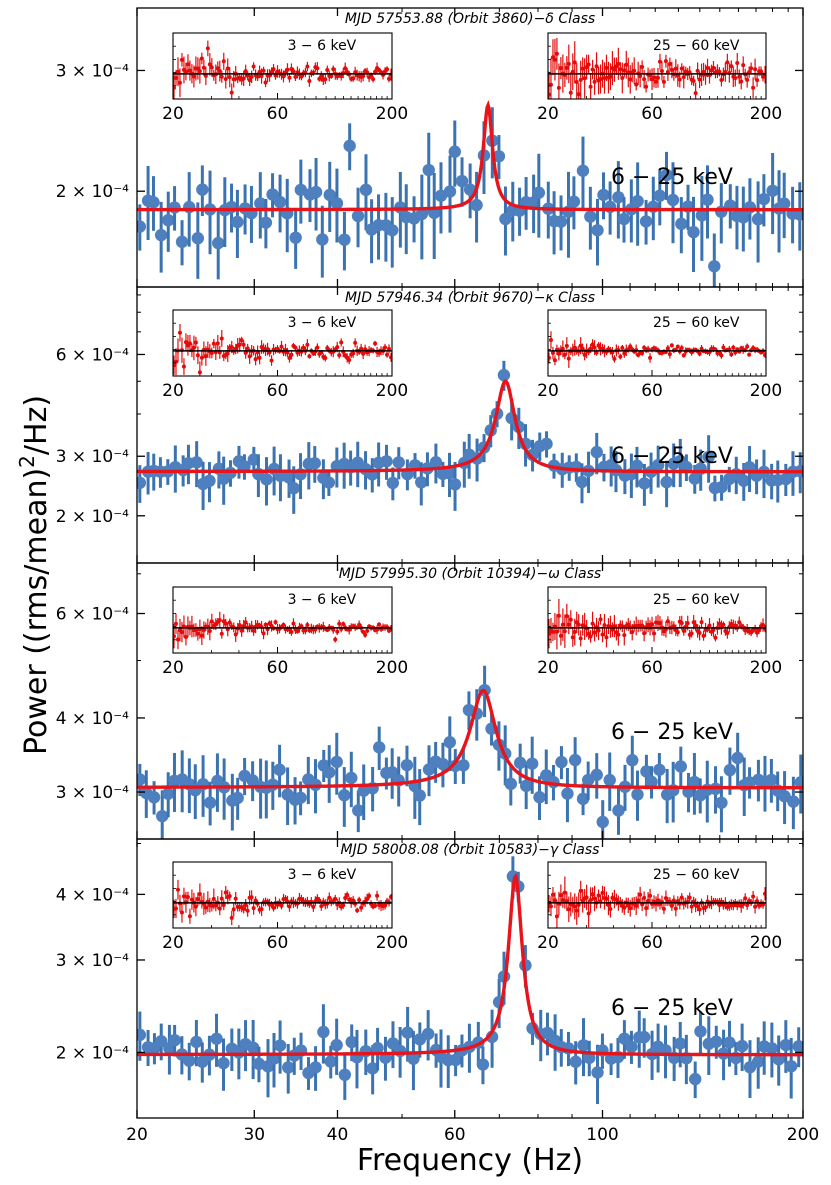 The height and width of the screenshot is (1185, 831). I want to click on inset-soft: 20 60 200 3 − 6 keV, so click(285, 632).